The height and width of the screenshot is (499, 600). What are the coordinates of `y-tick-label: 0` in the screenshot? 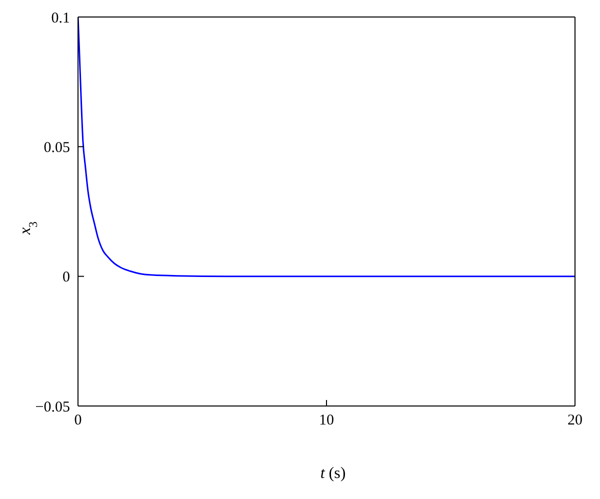 It's located at (66, 278).